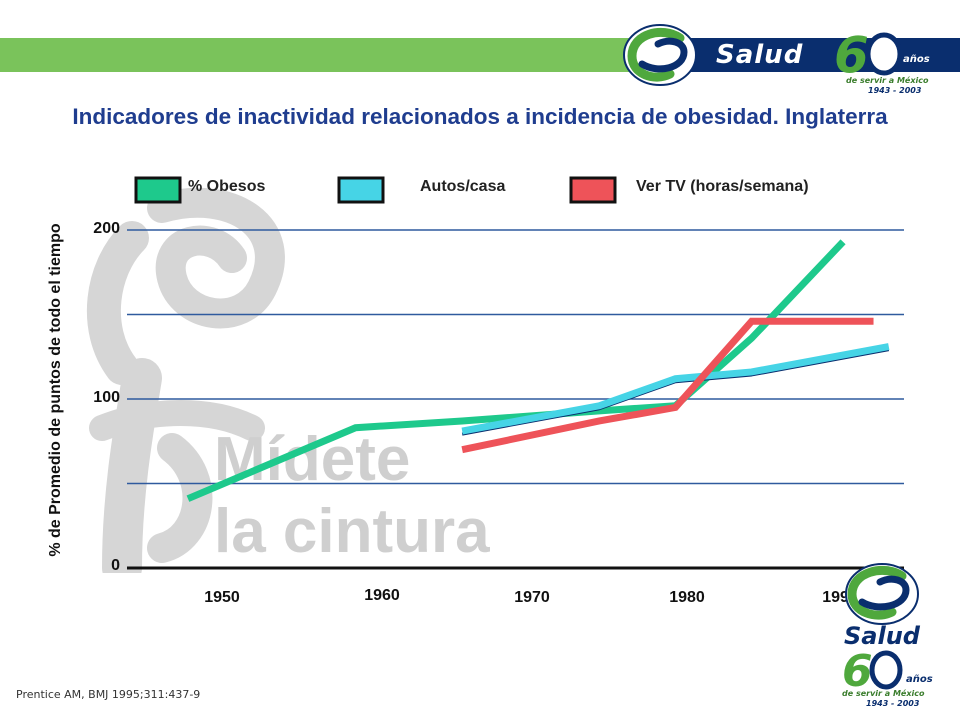  I want to click on brand-name: Salud, so click(760, 55).